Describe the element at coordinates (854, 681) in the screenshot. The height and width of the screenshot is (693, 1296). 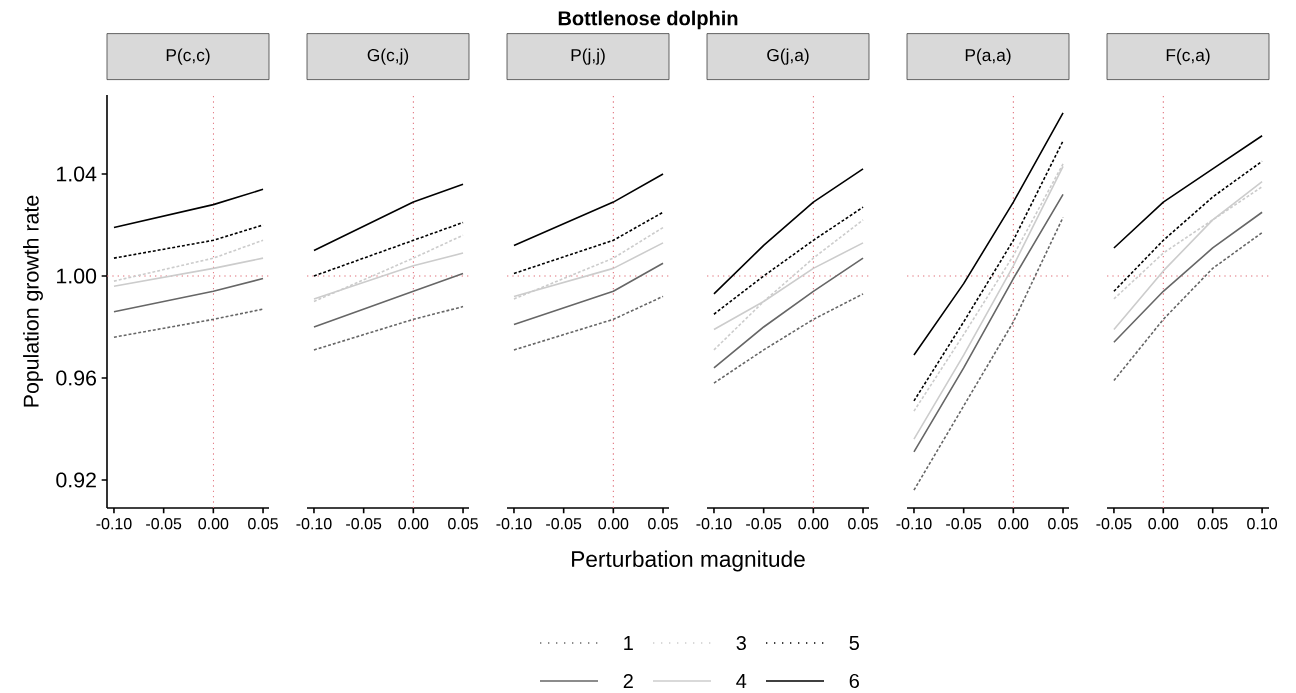
I see `legend-label: 6` at that location.